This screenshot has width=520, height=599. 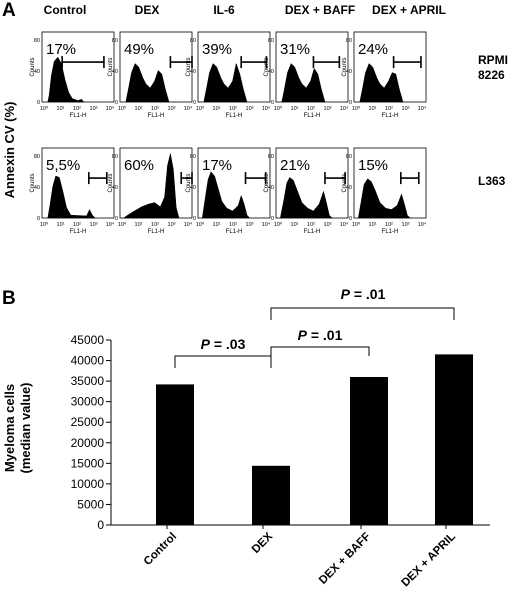 What do you see at coordinates (150, 191) in the screenshot?
I see `histogram-panel: 60% 10⁰ 10¹ 10² 10³ 10⁴ FL1-H 0 40 80 Counts` at bounding box center [150, 191].